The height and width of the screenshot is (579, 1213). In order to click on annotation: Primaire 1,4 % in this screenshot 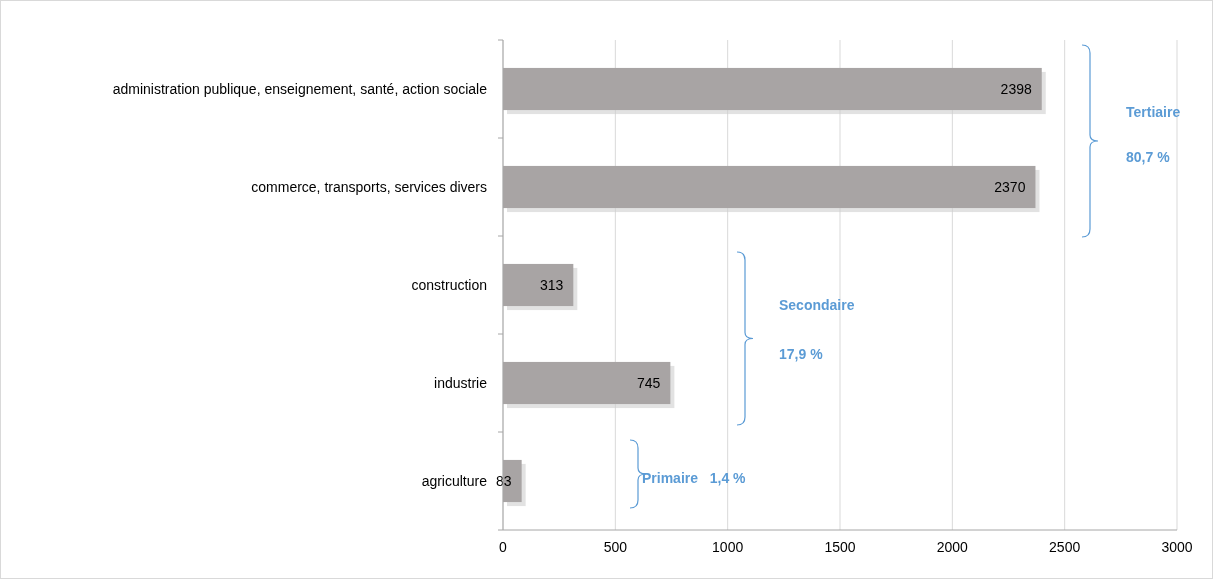, I will do `click(694, 478)`.